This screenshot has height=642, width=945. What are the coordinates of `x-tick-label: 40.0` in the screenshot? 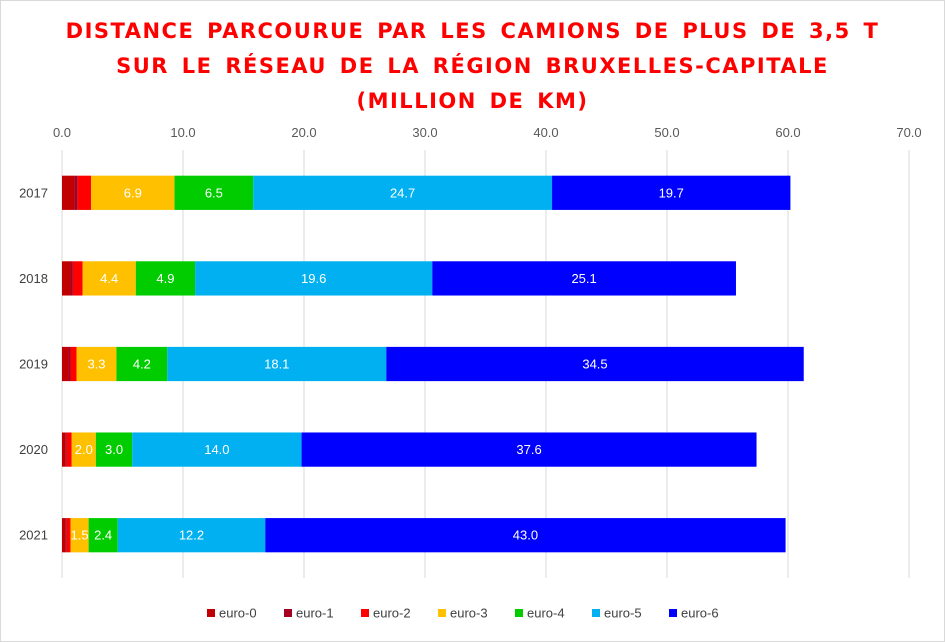 It's located at (545, 132).